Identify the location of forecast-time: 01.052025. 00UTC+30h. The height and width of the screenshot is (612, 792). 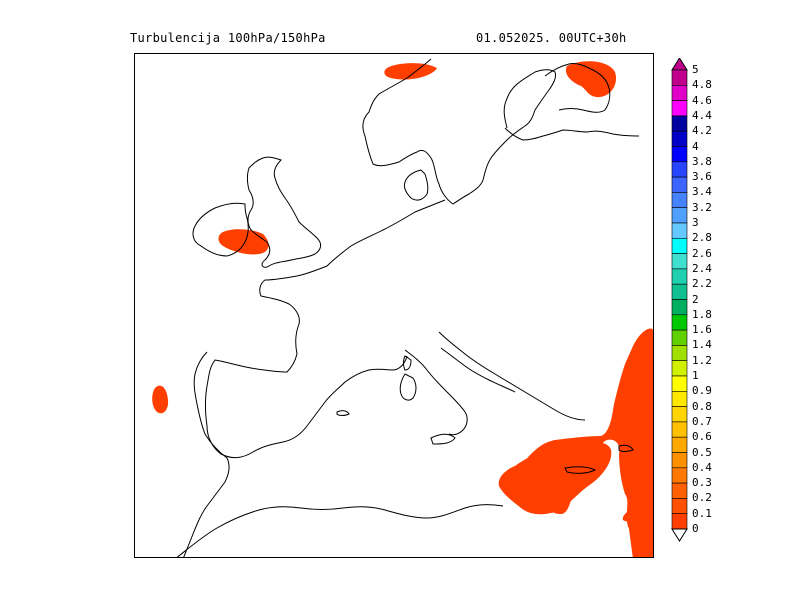
(551, 38).